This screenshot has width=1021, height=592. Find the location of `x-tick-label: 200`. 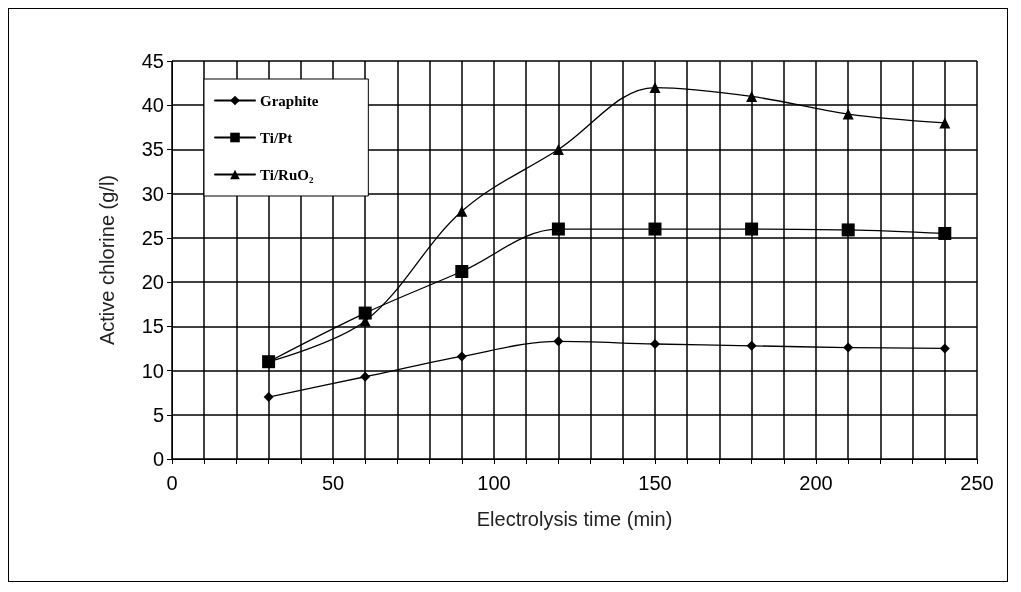

x-tick-label: 200 is located at coordinates (816, 483).